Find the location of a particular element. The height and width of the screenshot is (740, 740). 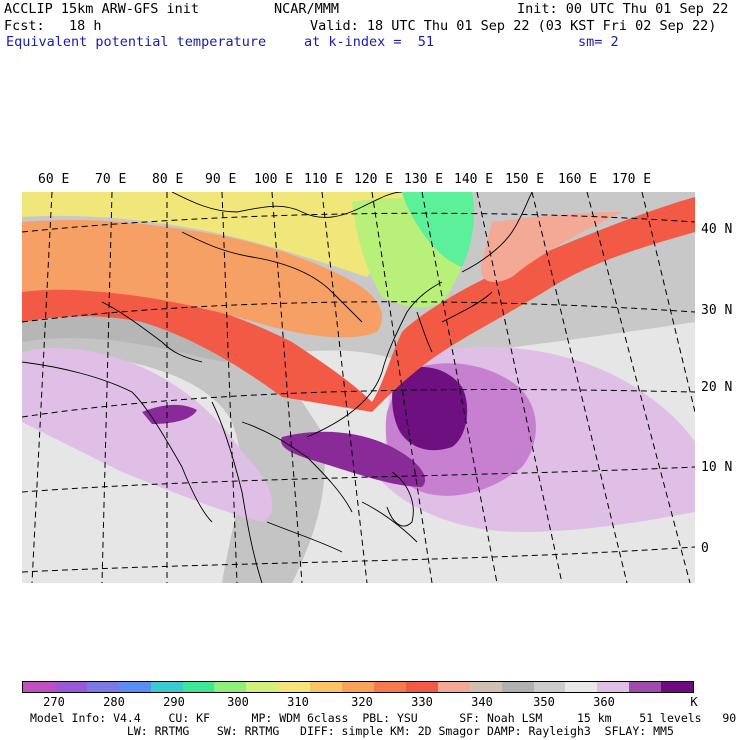

colorbar-label: 320 is located at coordinates (362, 702).